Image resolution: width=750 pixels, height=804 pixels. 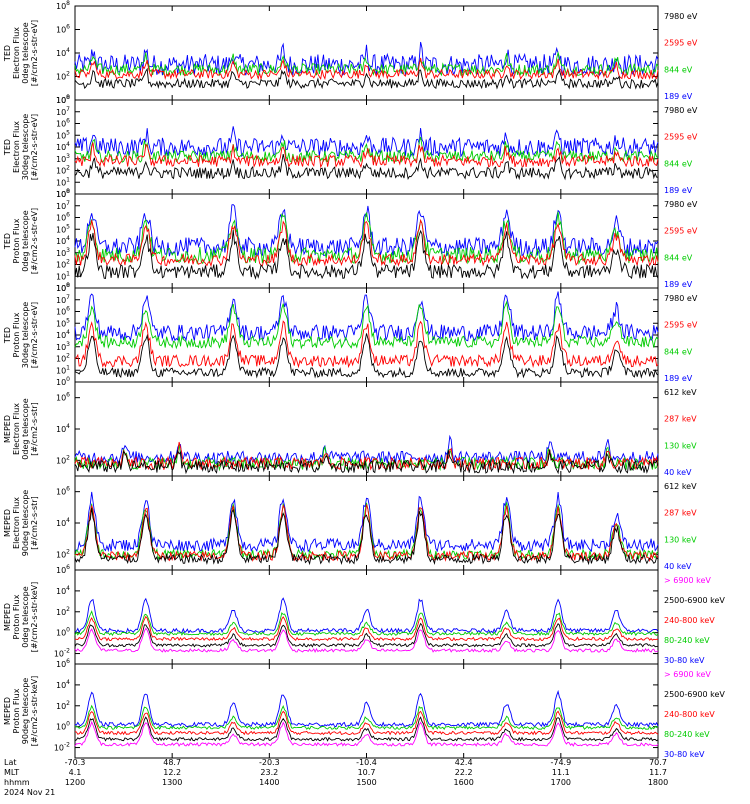 What do you see at coordinates (34, 711) in the screenshot?
I see `y-axis-label: [#/cm2-s-str-keV]` at bounding box center [34, 711].